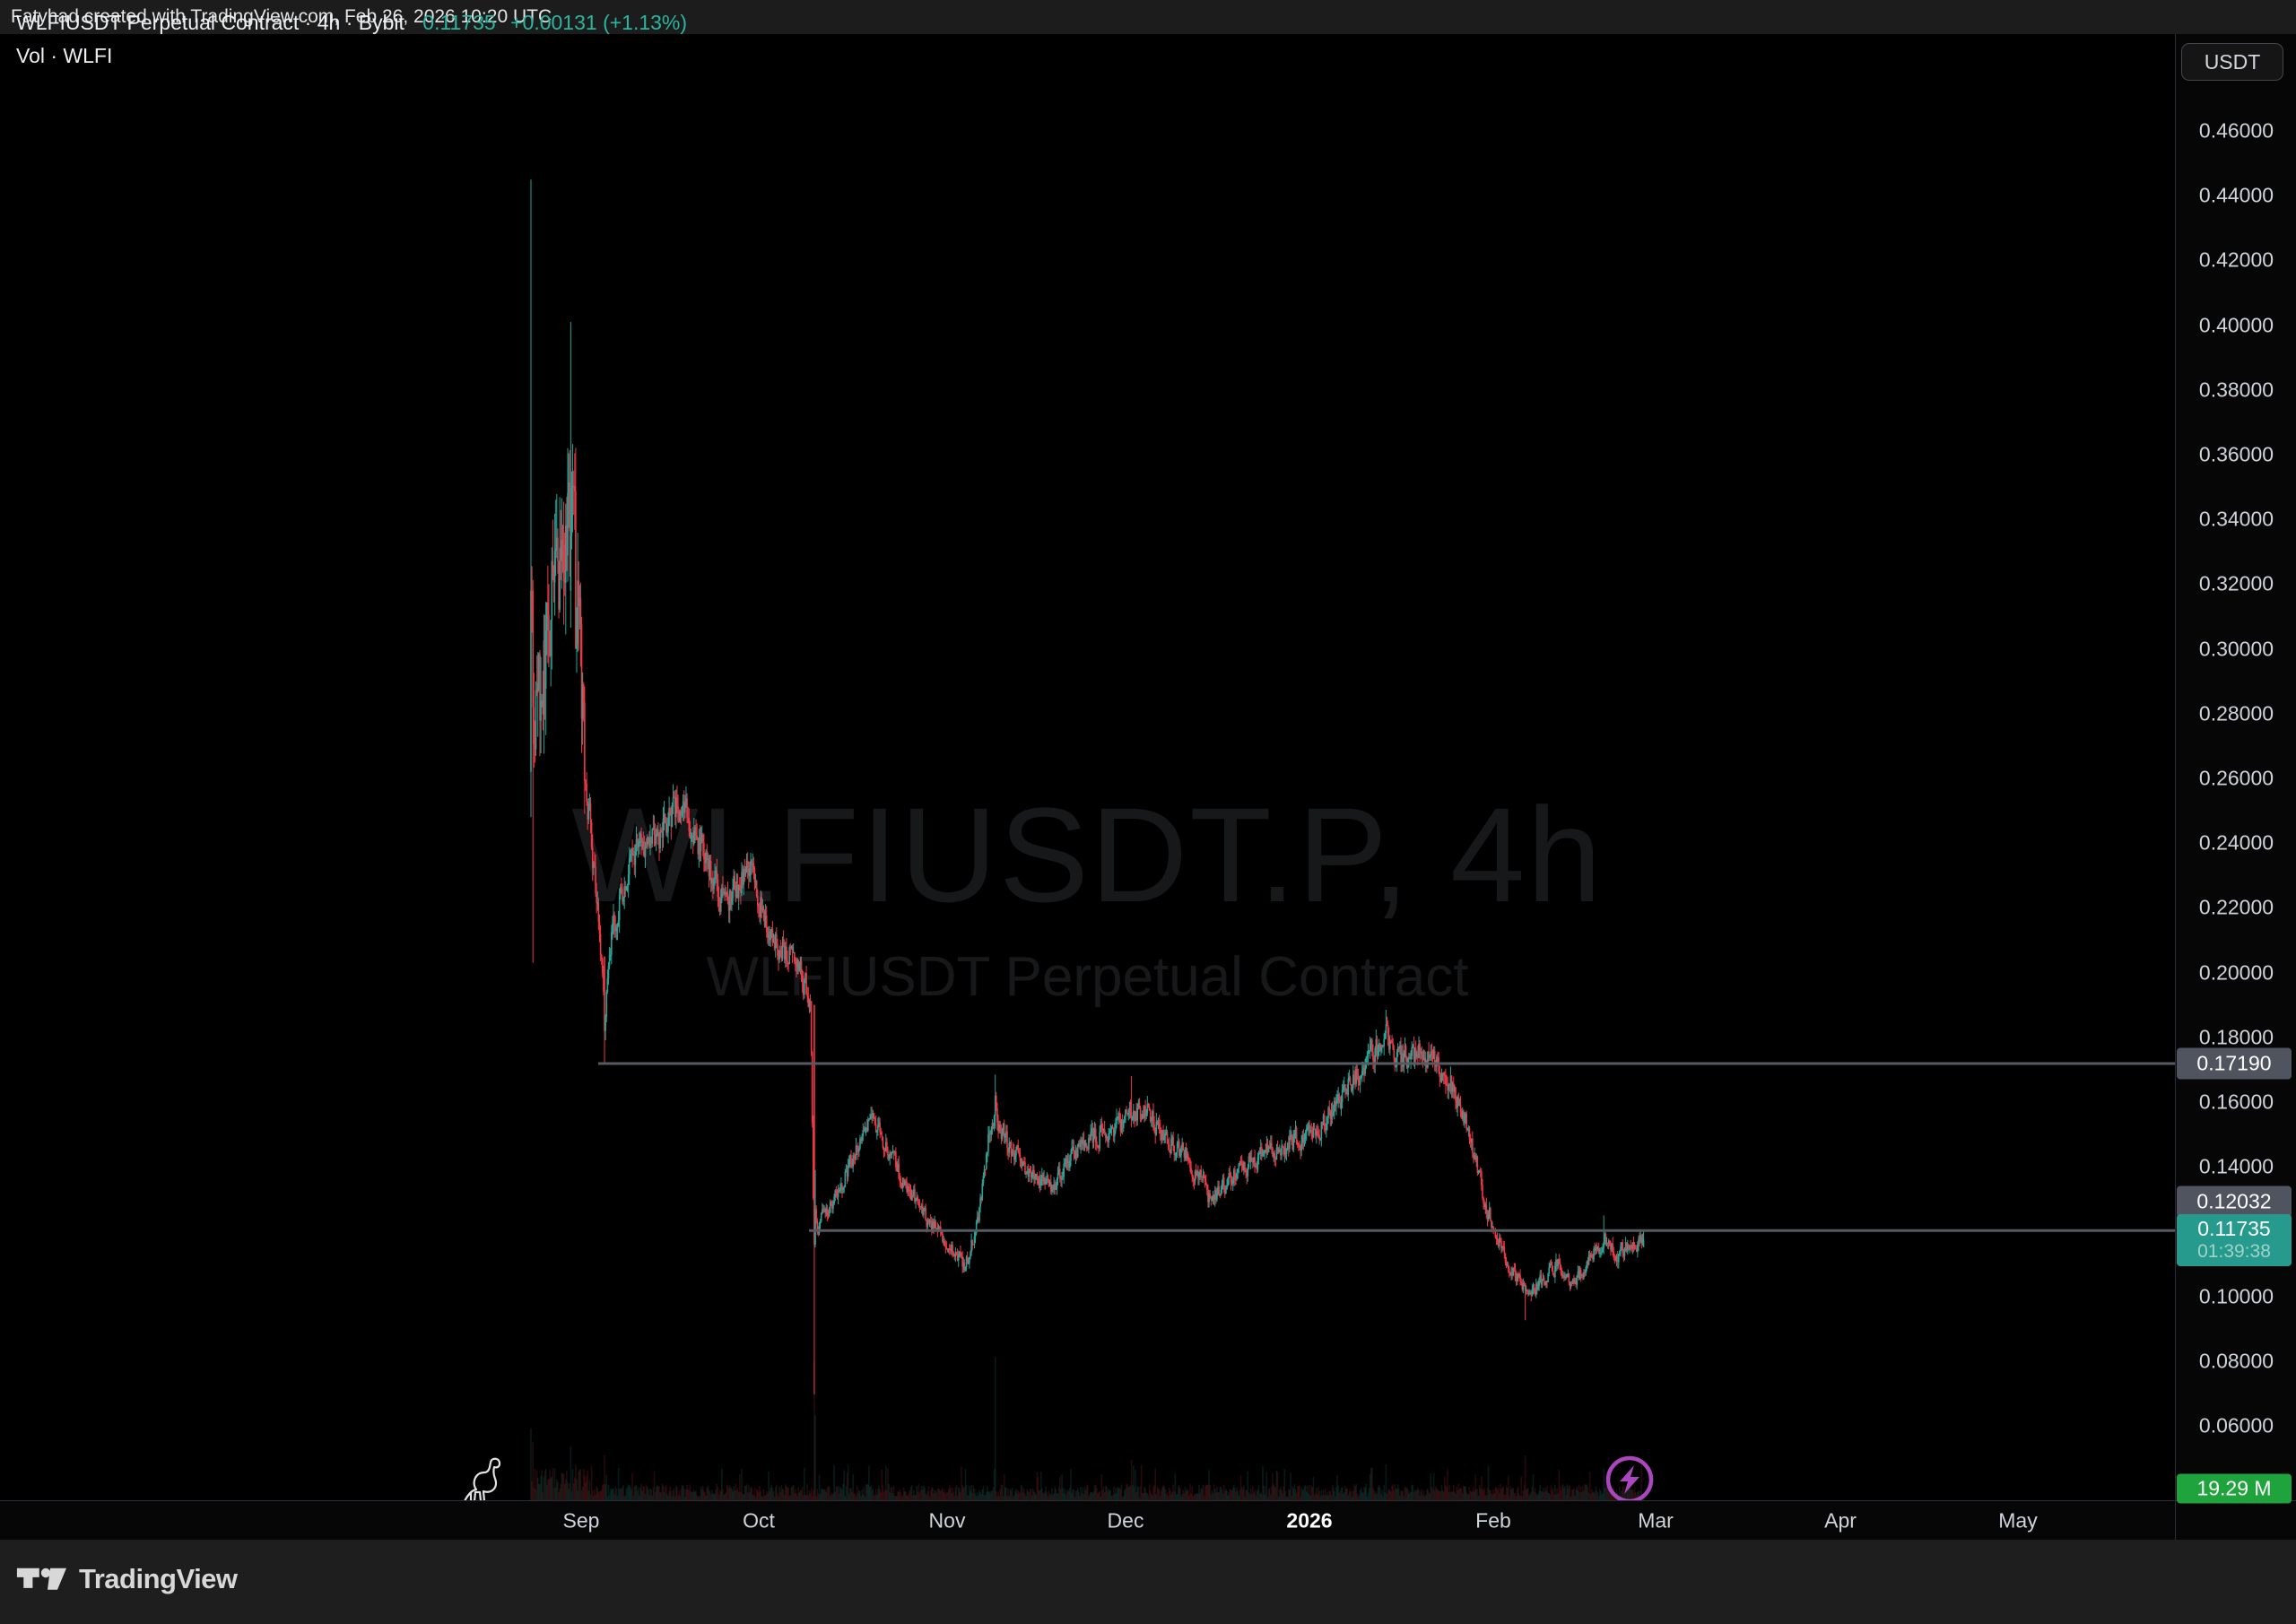  I want to click on time-tick: Mar, so click(1656, 1520).